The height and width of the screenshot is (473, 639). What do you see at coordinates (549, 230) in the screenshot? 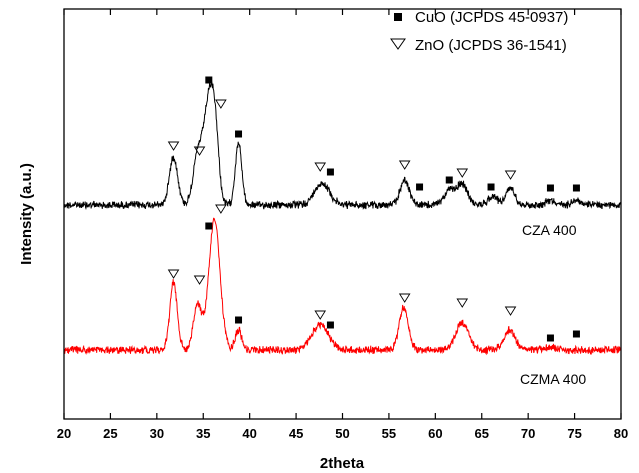
I see `series-label-cza: CZA 400` at bounding box center [549, 230].